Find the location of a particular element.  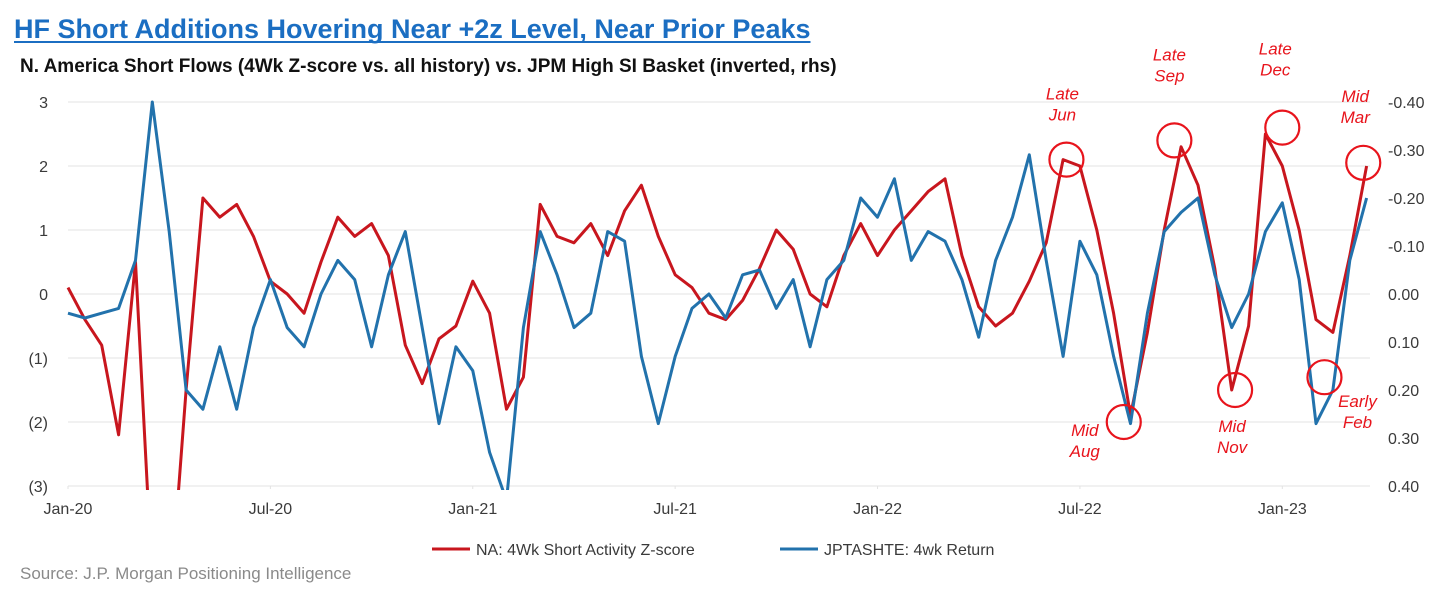

legend-label: JPTASHTE: 4wk Return is located at coordinates (909, 550).